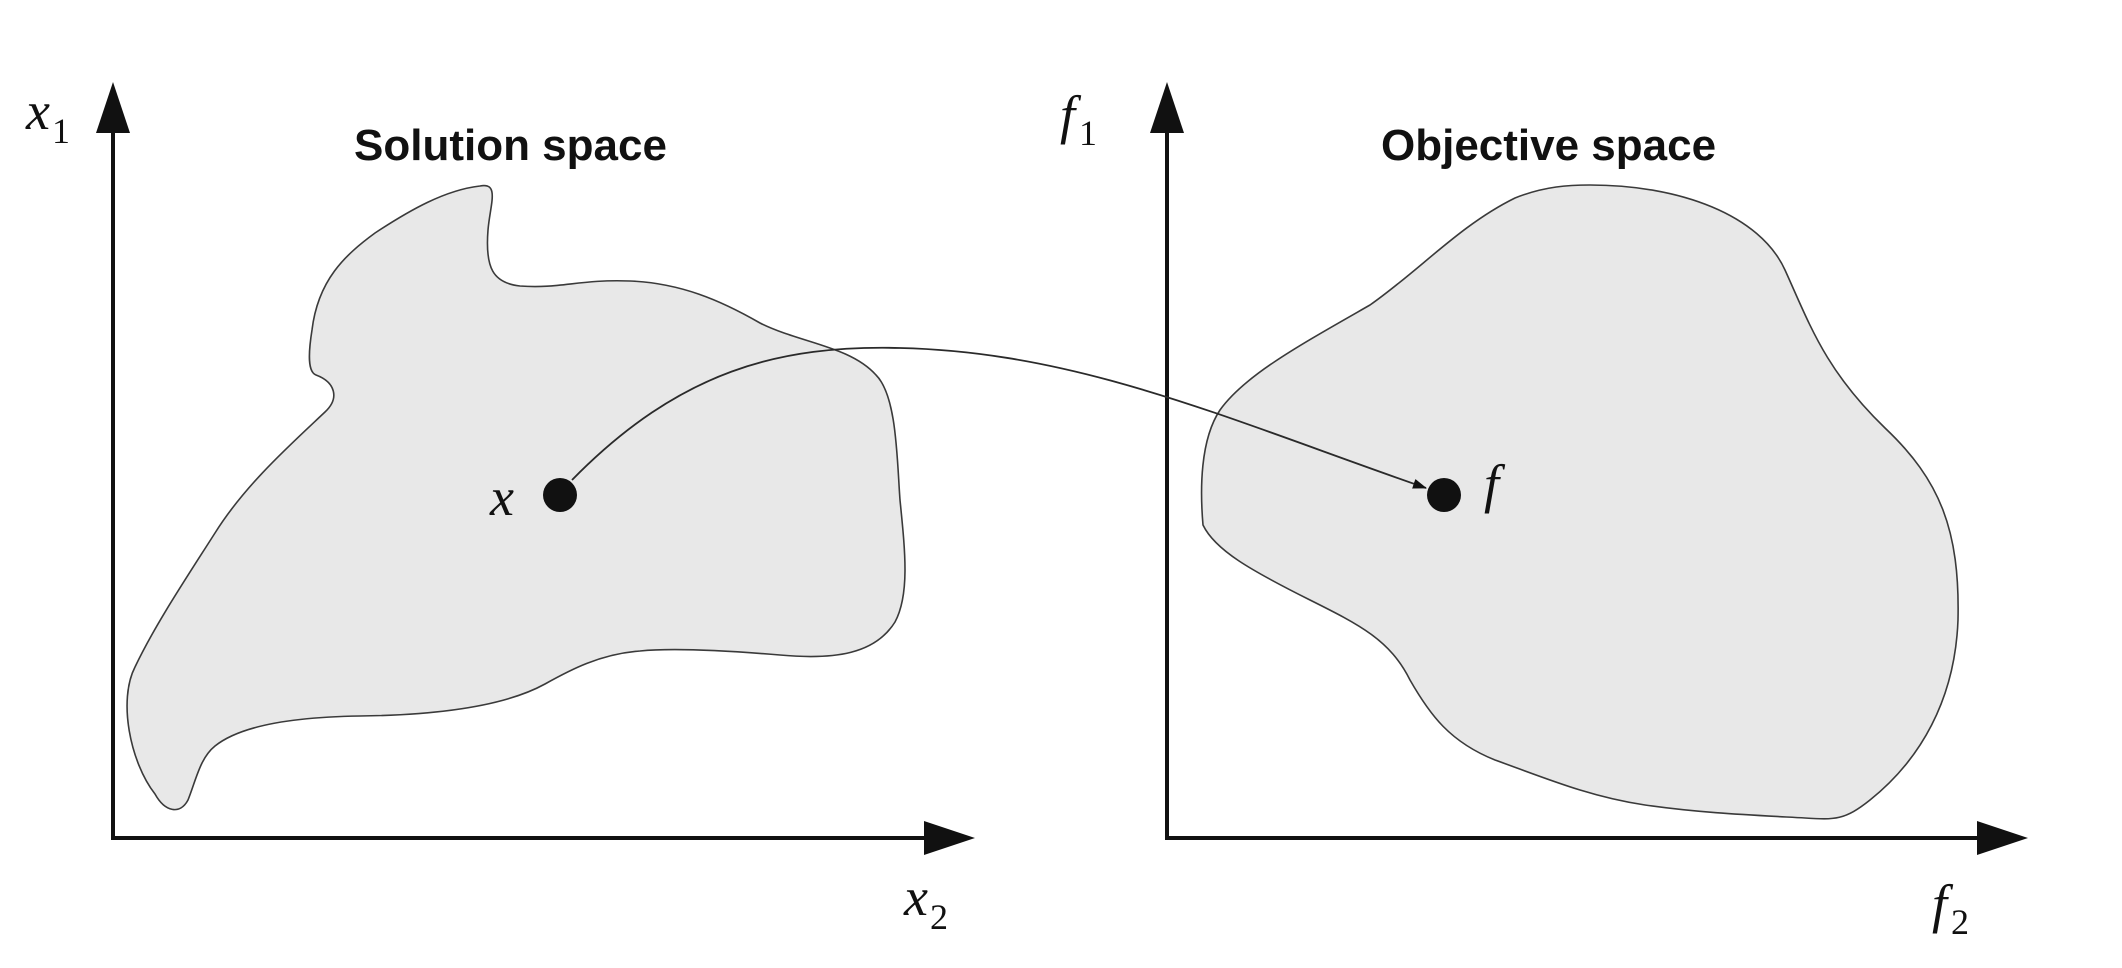 The image size is (2122, 968). What do you see at coordinates (1960, 922) in the screenshot?
I see `objective-x-axis-subscript: 2` at bounding box center [1960, 922].